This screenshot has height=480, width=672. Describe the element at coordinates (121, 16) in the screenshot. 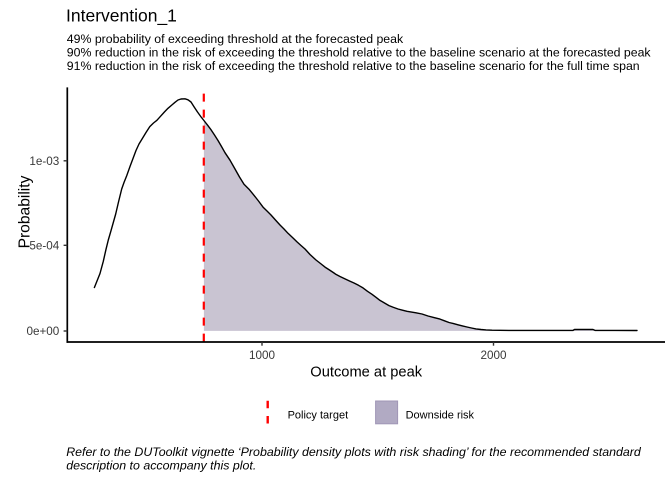

I see `svg-text: Intervention_1` at that location.